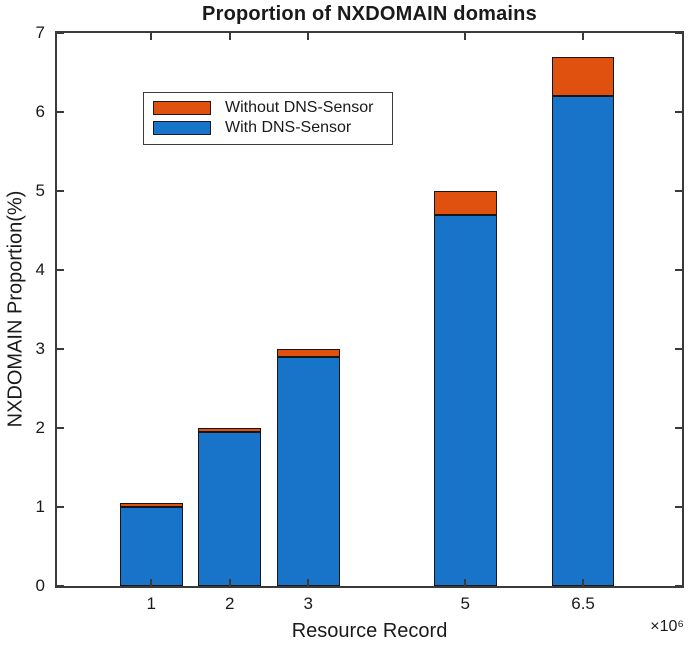 This screenshot has height=652, width=700. What do you see at coordinates (583, 603) in the screenshot?
I see `x-tick-label: 6.5` at bounding box center [583, 603].